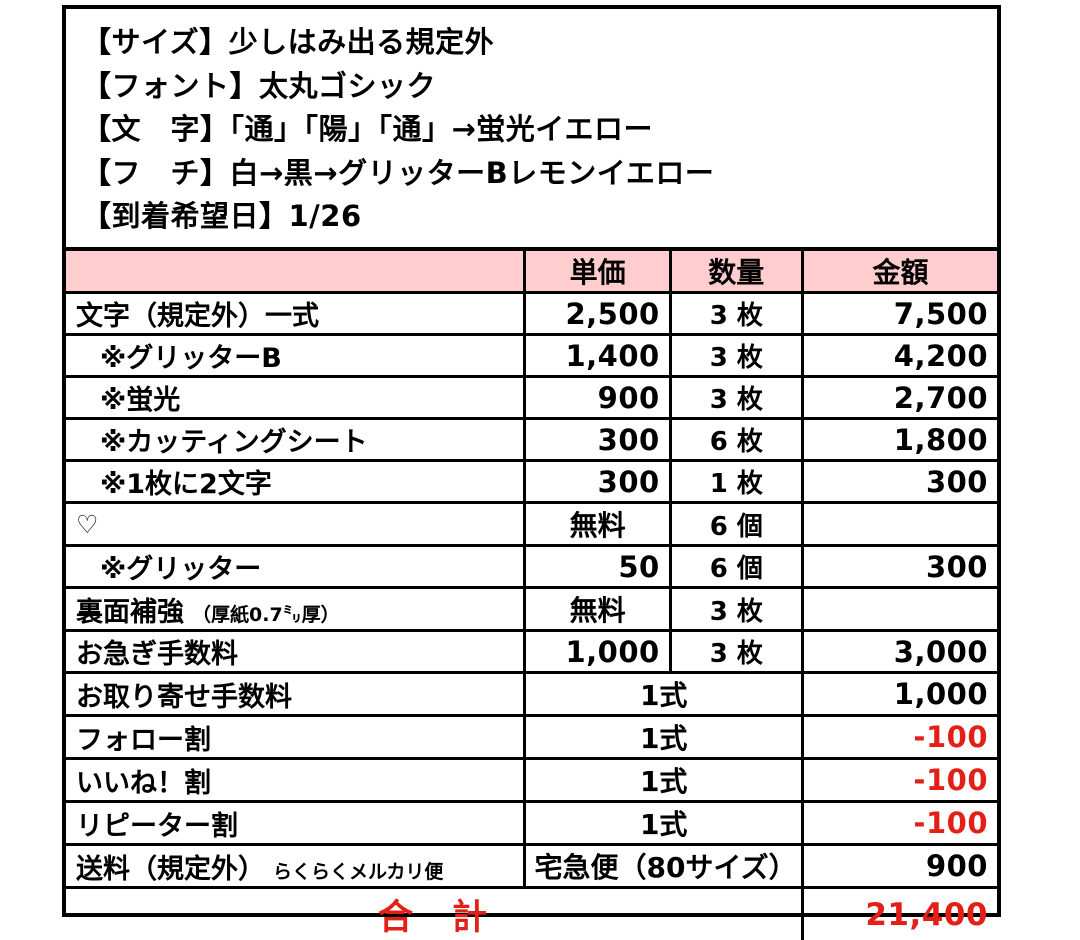 Image resolution: width=1080 pixels, height=940 pixels. Describe the element at coordinates (597, 314) in the screenshot. I see `unit-price: 2,500` at that location.